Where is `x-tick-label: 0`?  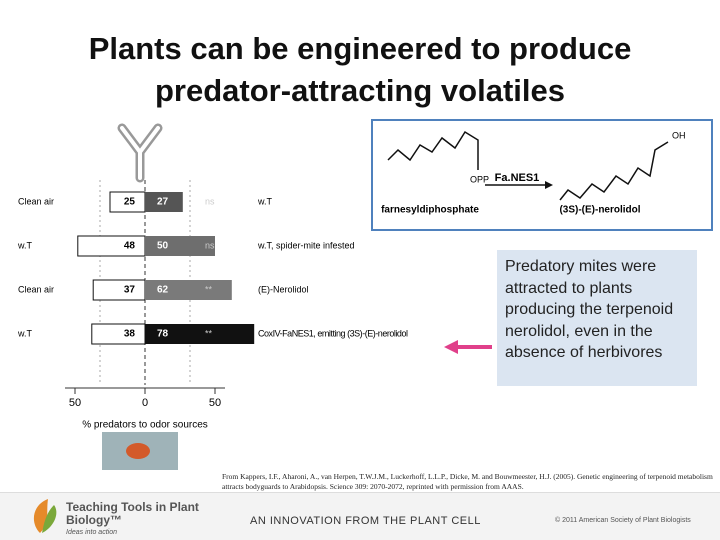 x-tick-label: 0 is located at coordinates (145, 403).